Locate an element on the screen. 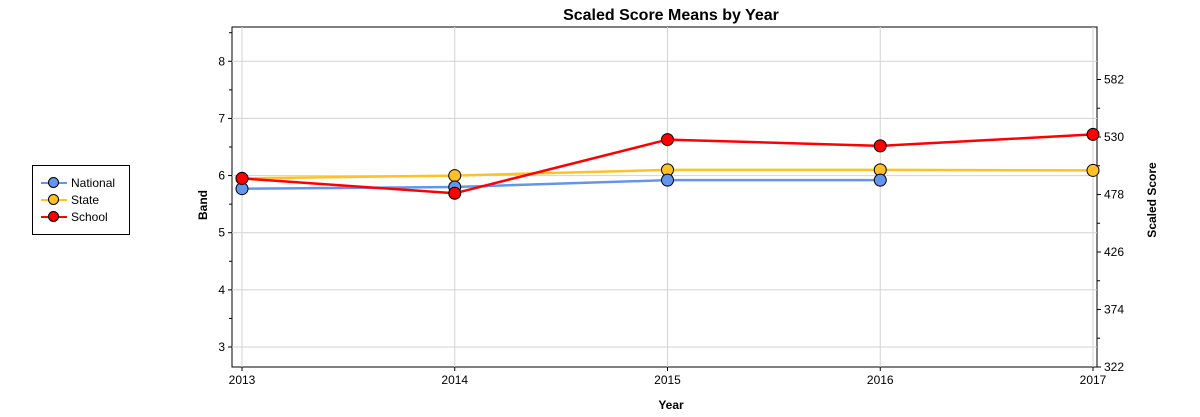  y2-axis-label: Scaled Score is located at coordinates (1152, 200).